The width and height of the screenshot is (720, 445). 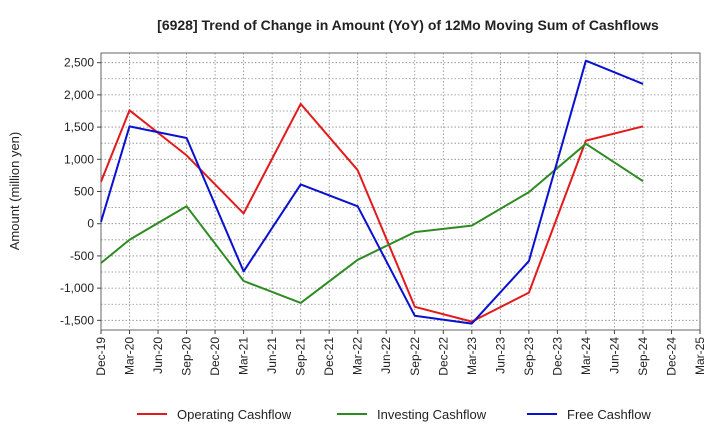 I want to click on x-tick-label: Mar-23, so click(x=472, y=356).